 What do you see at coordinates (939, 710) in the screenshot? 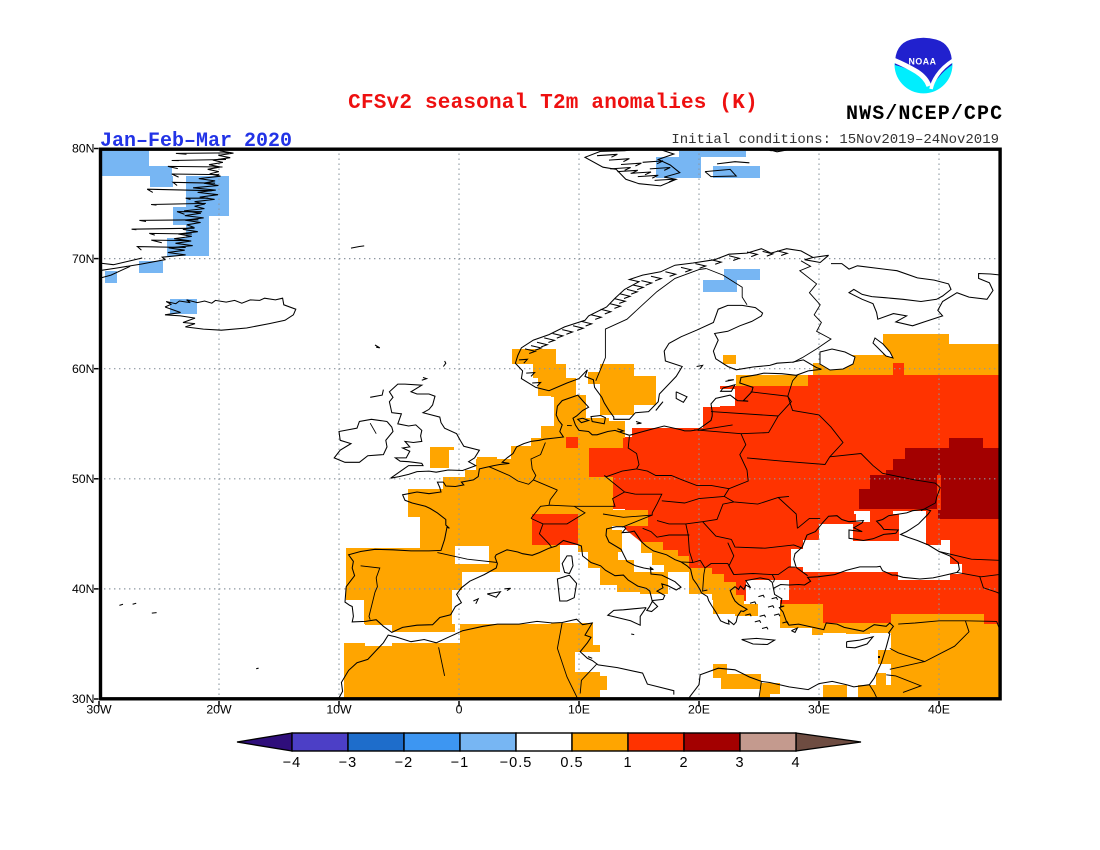
I see `svg-text: 40E` at bounding box center [939, 710].